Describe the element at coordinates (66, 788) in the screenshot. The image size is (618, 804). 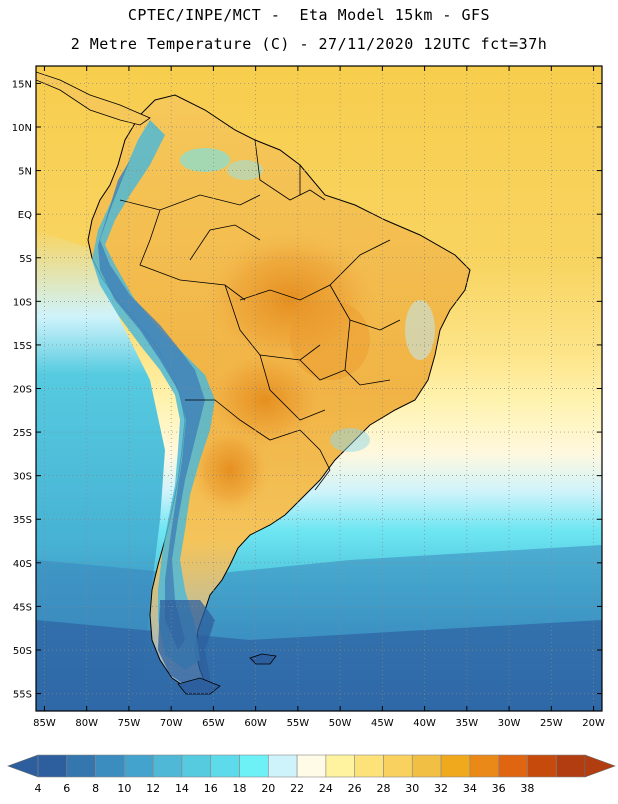
I see `legend-label: 6` at that location.